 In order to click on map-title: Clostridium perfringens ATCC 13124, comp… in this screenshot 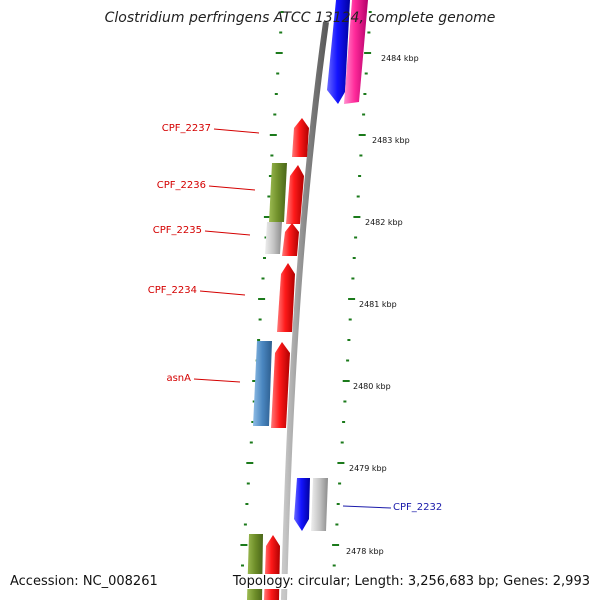, I will do `click(300, 18)`.